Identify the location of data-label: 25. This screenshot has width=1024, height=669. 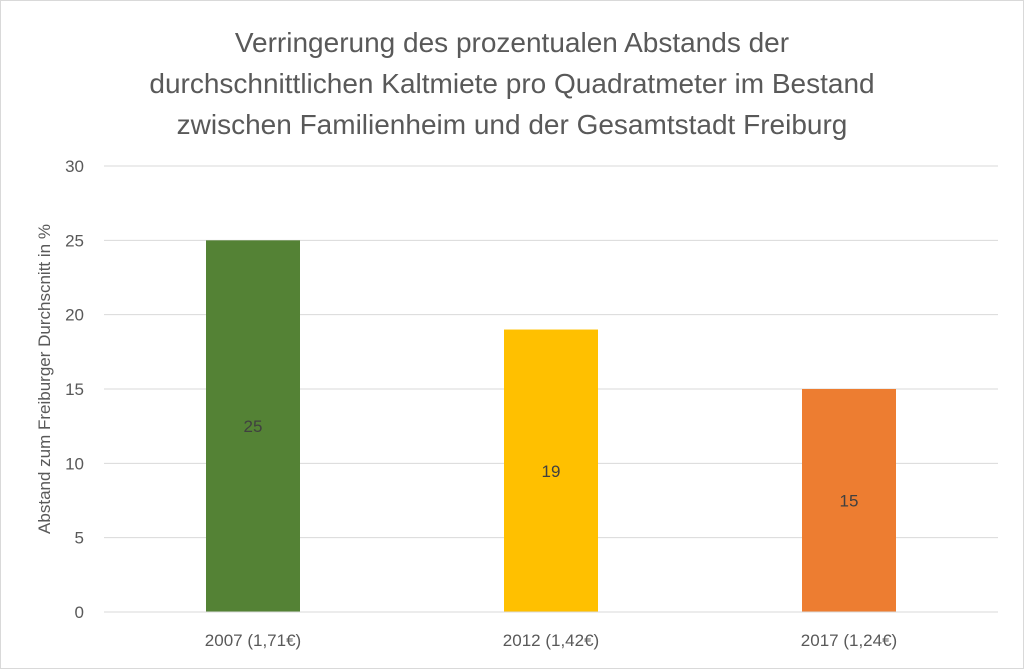
(253, 426).